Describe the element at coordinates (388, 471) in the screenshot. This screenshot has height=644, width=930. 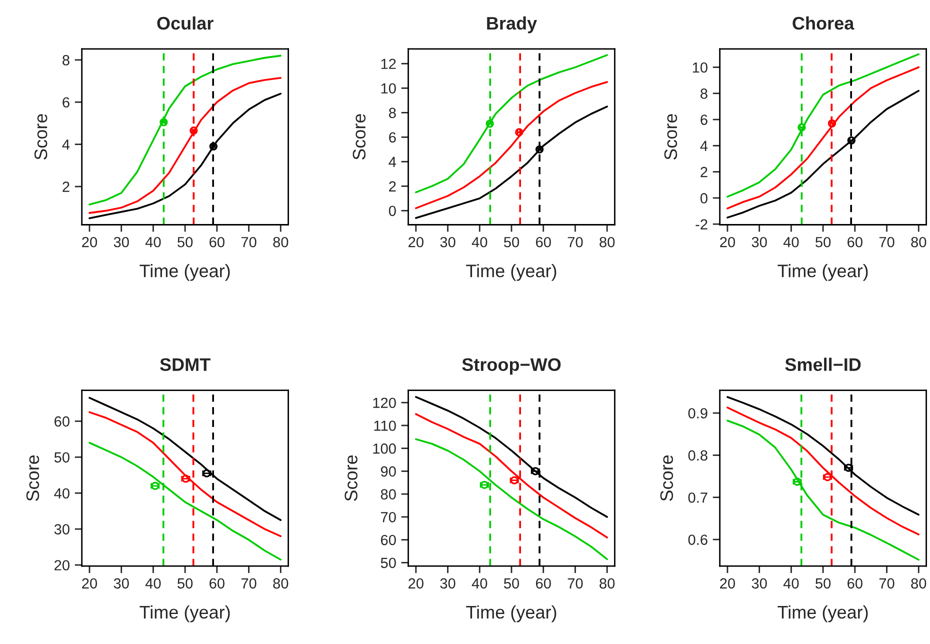
I see `y-tick-label: 90` at that location.